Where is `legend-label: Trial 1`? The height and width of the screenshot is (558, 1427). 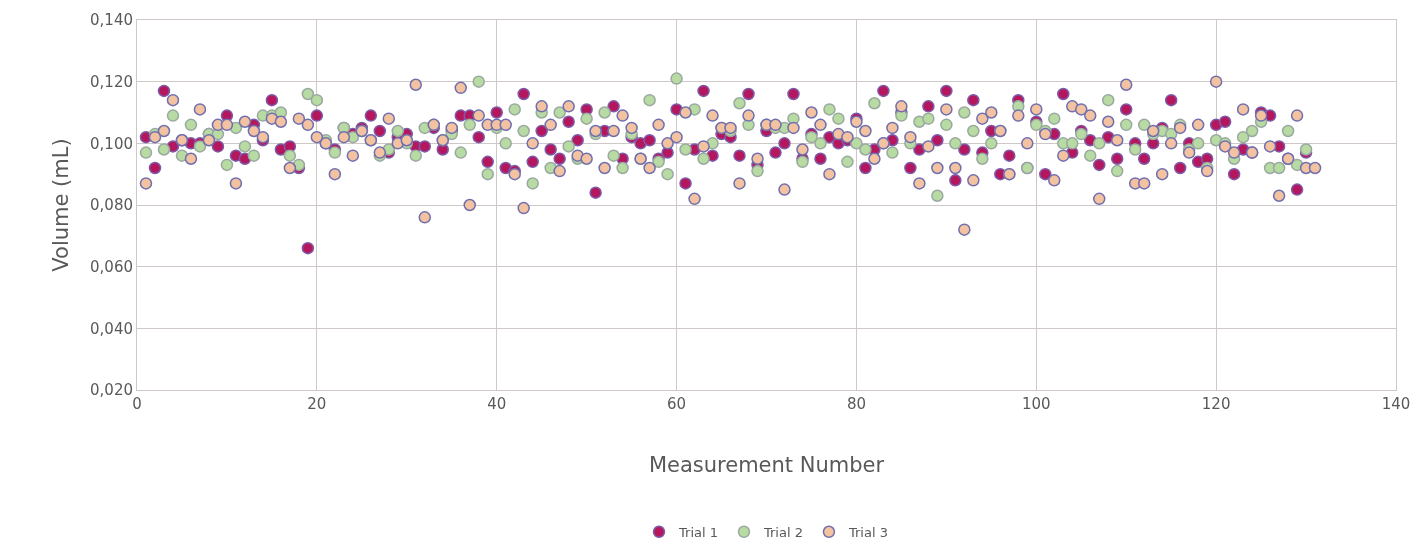
legend-label: Trial 1 is located at coordinates (698, 532).